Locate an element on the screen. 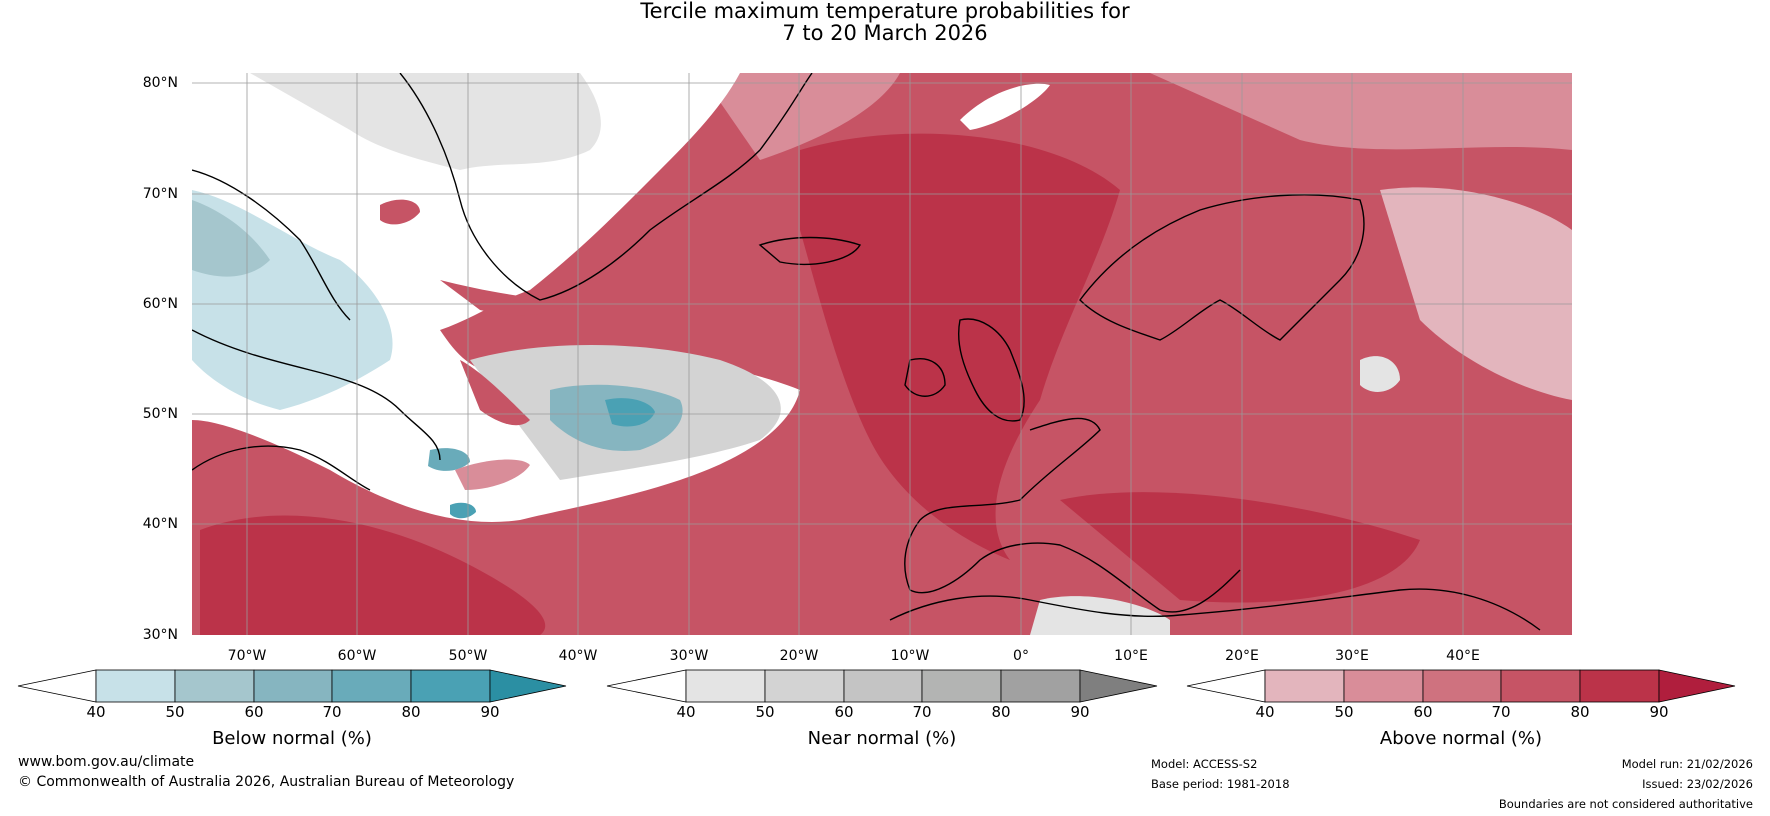 This screenshot has width=1770, height=816. colorbar-below-tick: 40 is located at coordinates (96, 712).